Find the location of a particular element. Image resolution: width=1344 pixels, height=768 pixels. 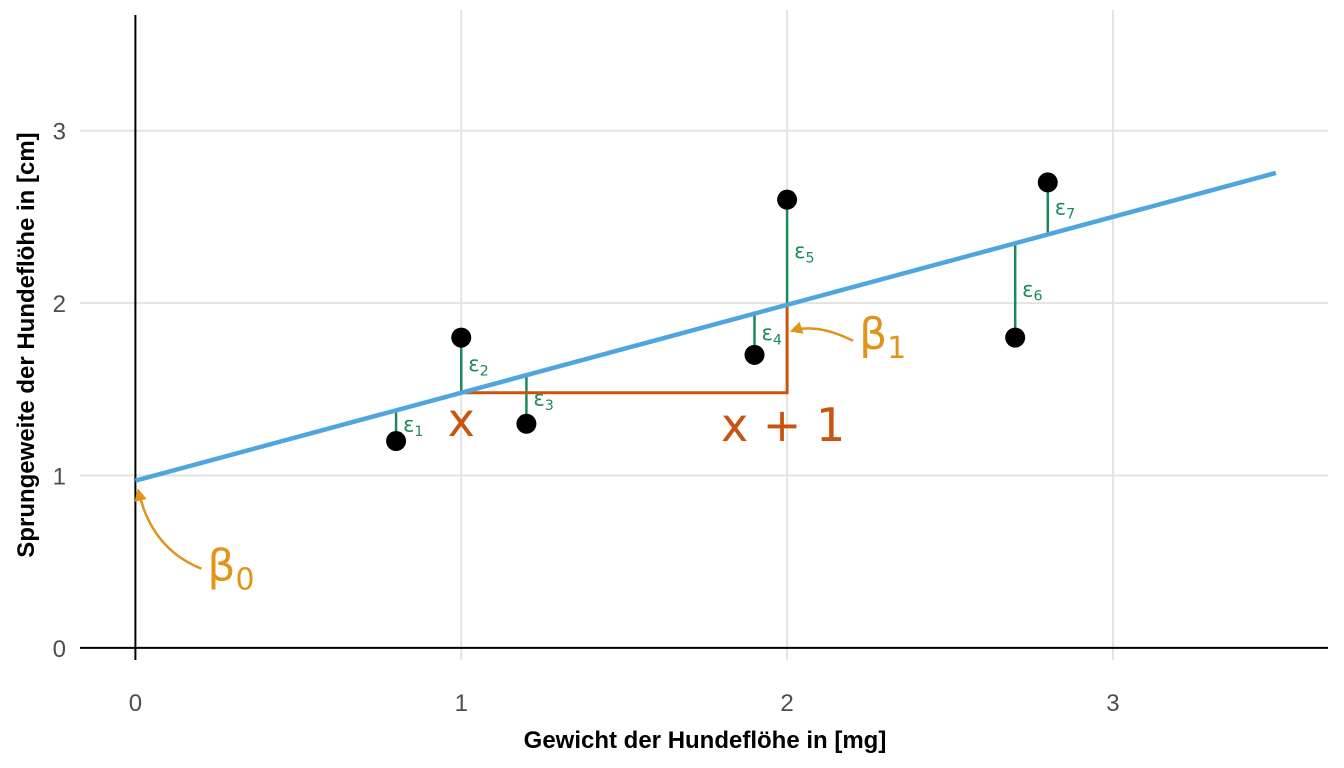

y-tick-label: 2 is located at coordinates (59, 304).